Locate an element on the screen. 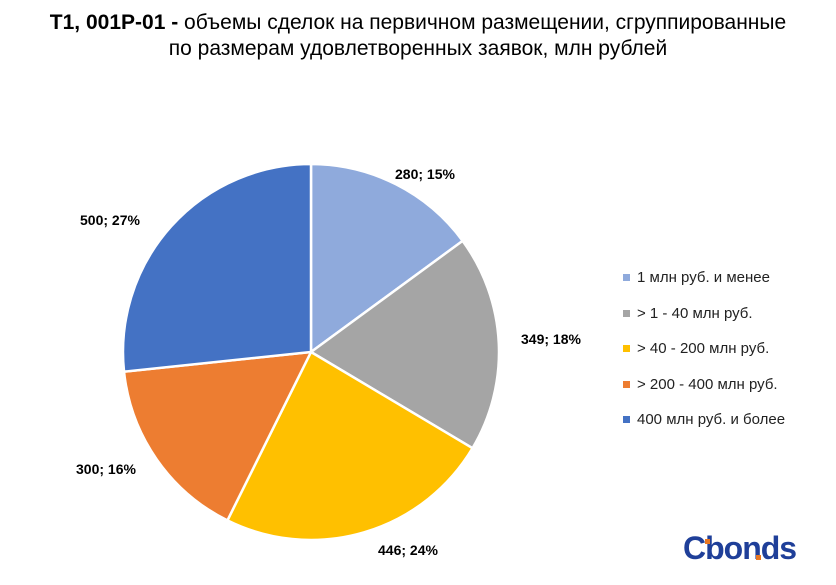 Image resolution: width=836 pixels, height=585 pixels. logo-c: C is located at coordinates (694, 548).